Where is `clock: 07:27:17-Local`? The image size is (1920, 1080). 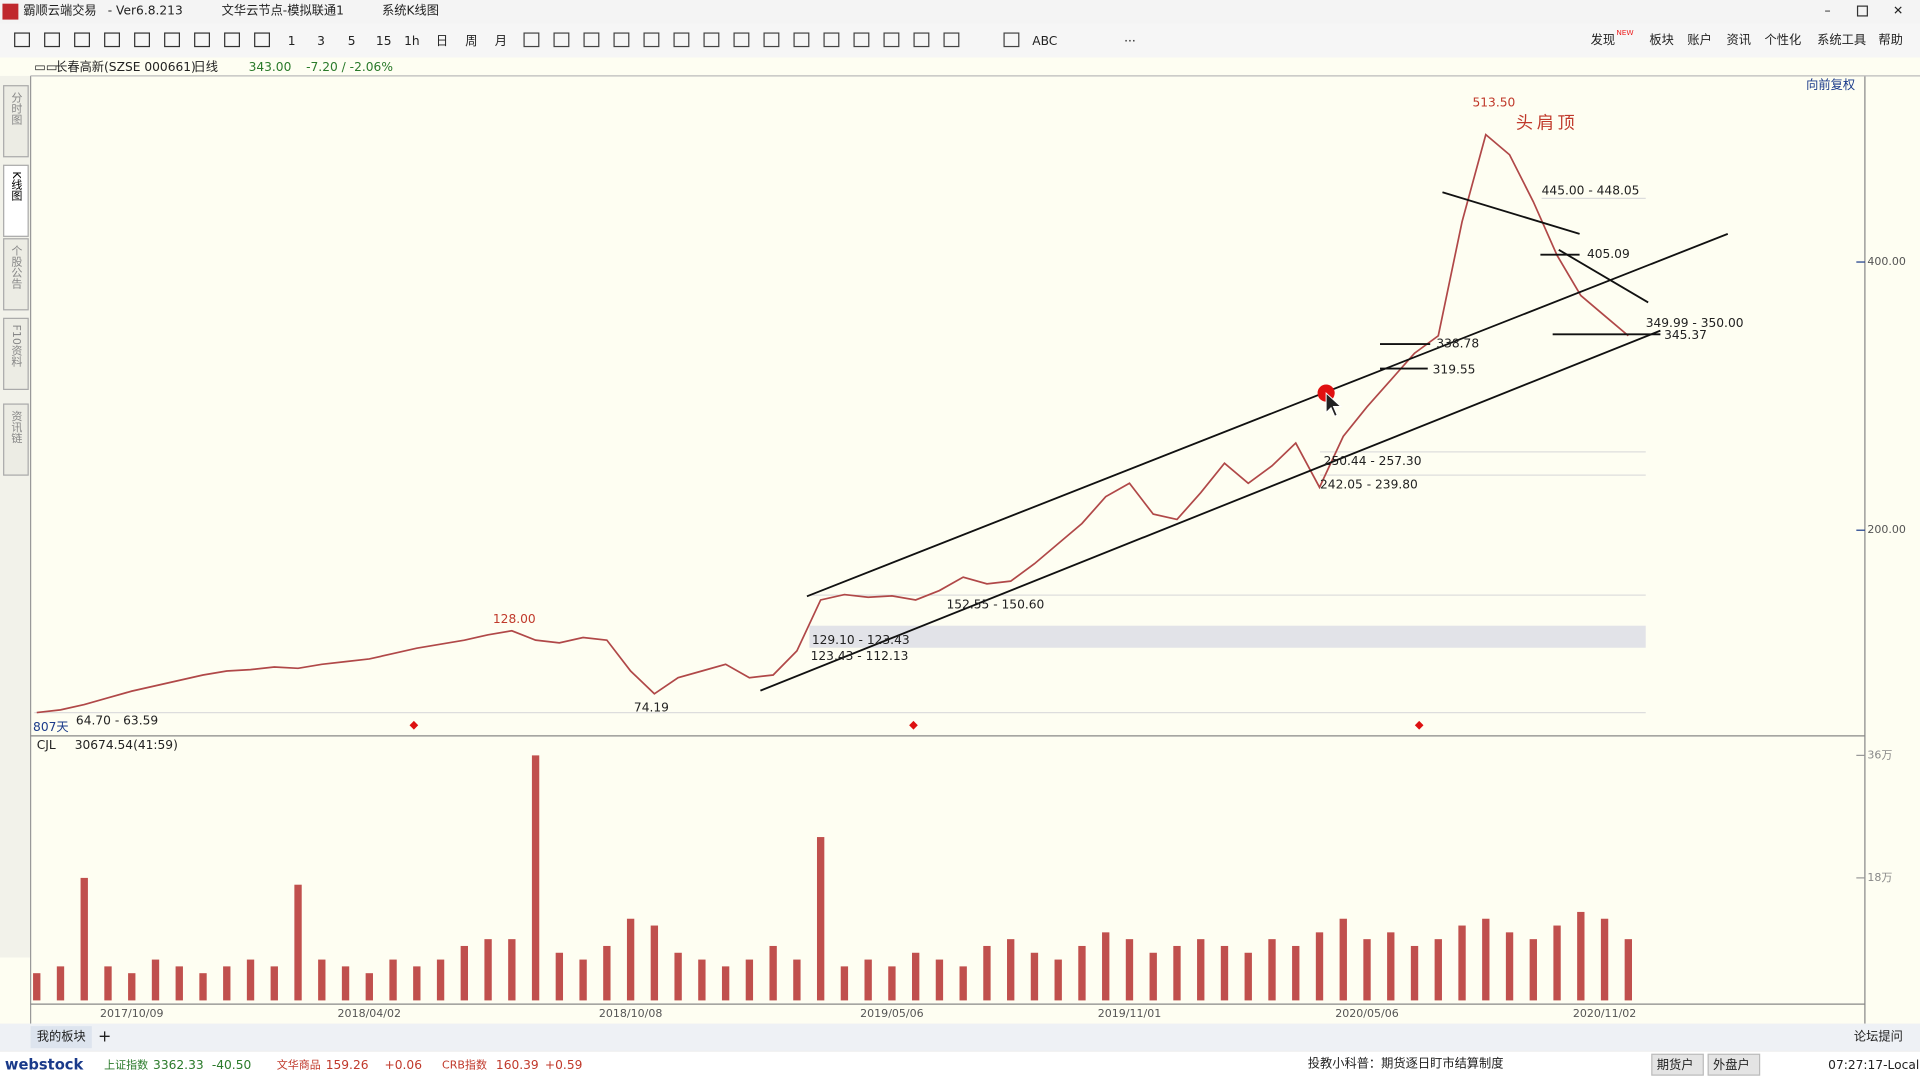
clock: 07:27:17-Local is located at coordinates (1873, 1065).